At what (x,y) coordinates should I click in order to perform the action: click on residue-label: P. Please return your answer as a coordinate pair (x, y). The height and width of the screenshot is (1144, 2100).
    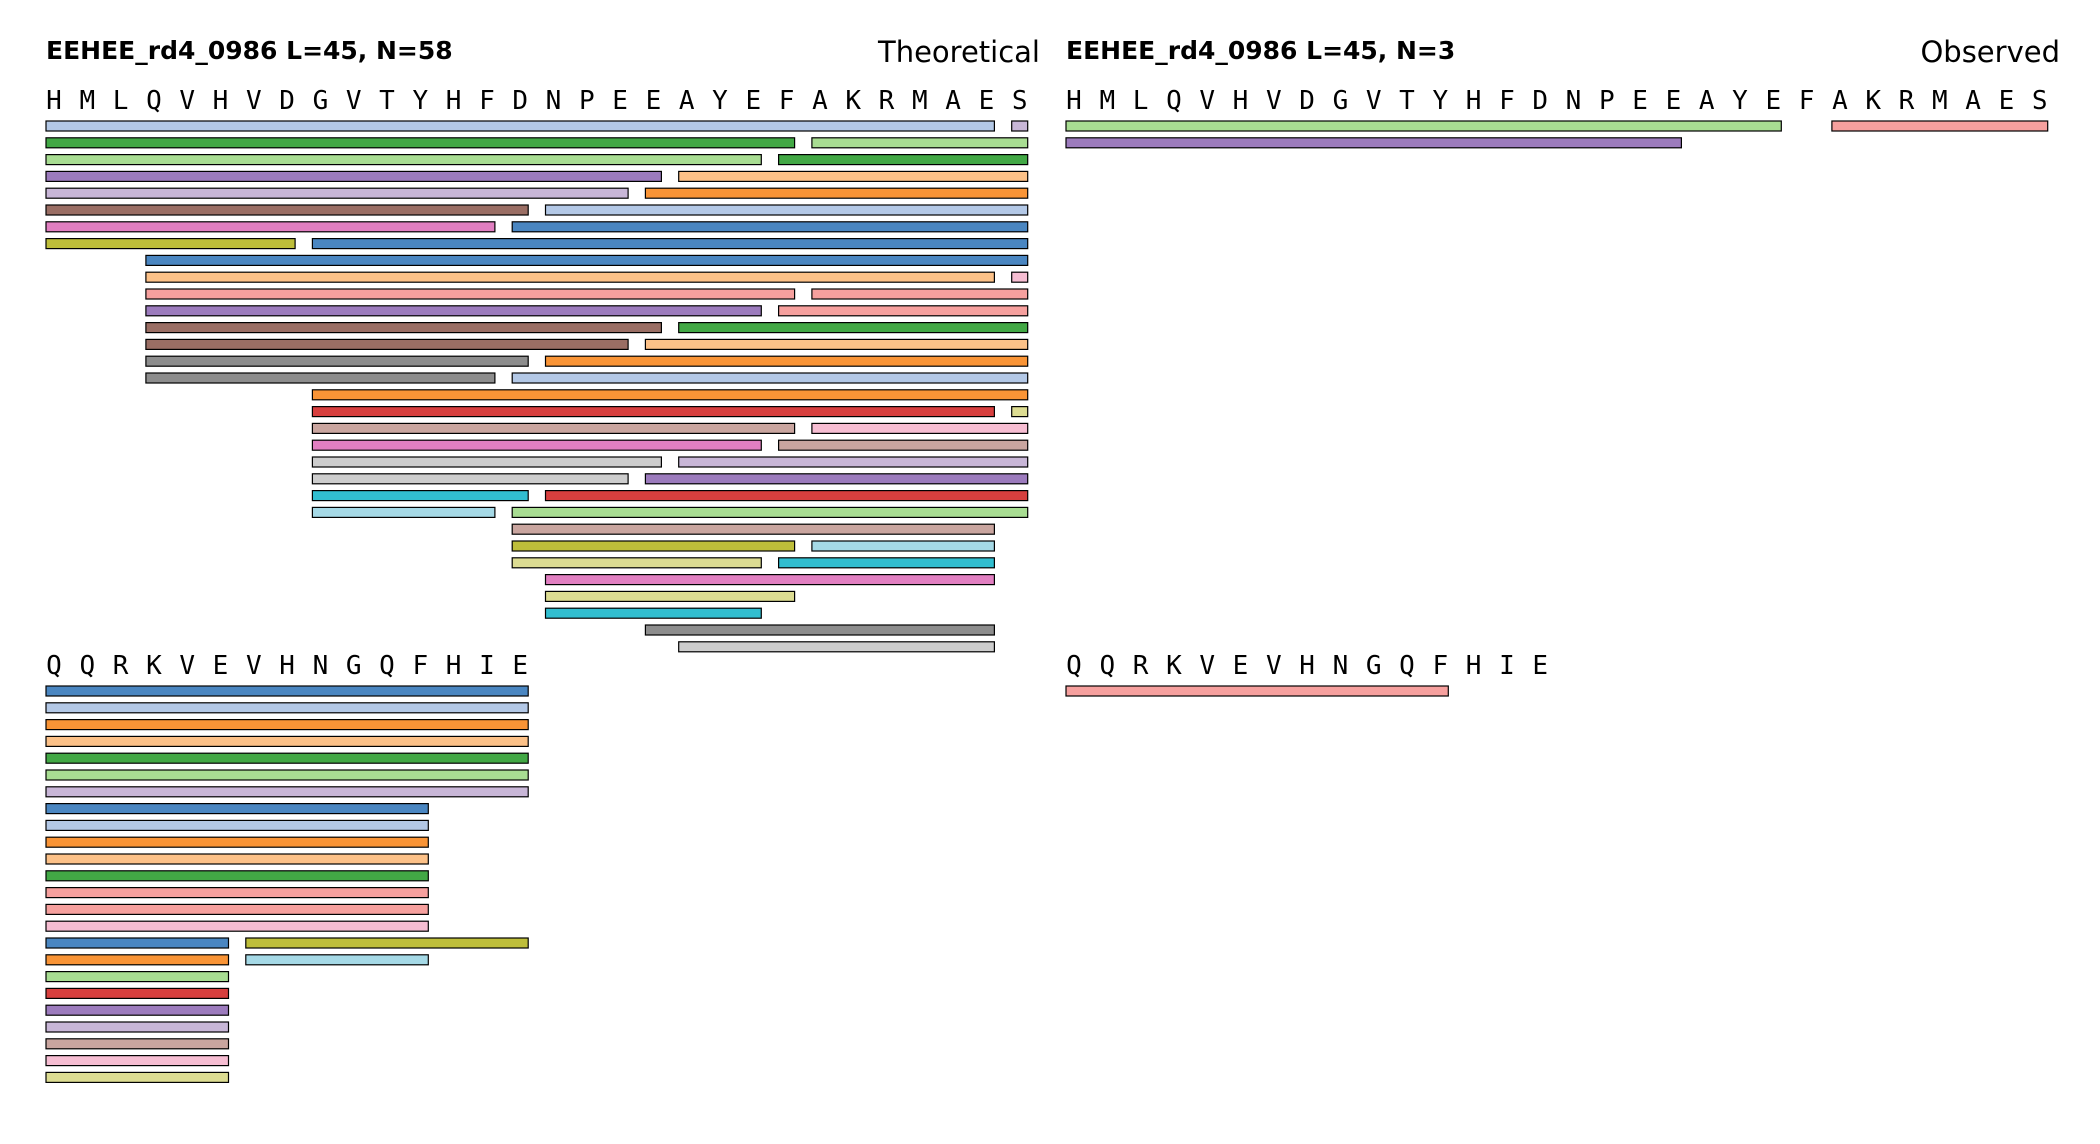
    Looking at the image, I should click on (587, 101).